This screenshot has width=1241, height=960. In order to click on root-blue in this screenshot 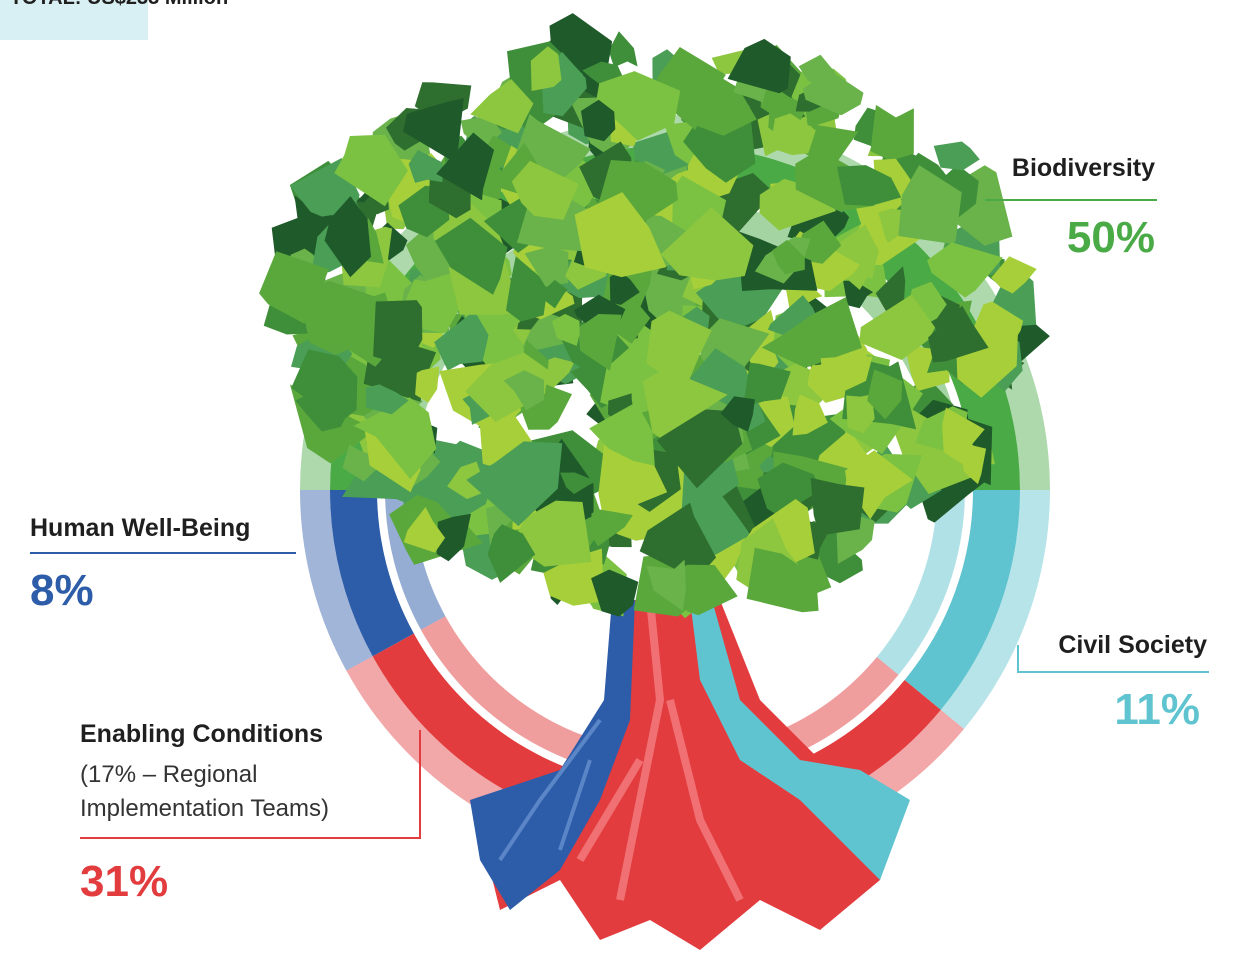, I will do `click(552, 755)`.